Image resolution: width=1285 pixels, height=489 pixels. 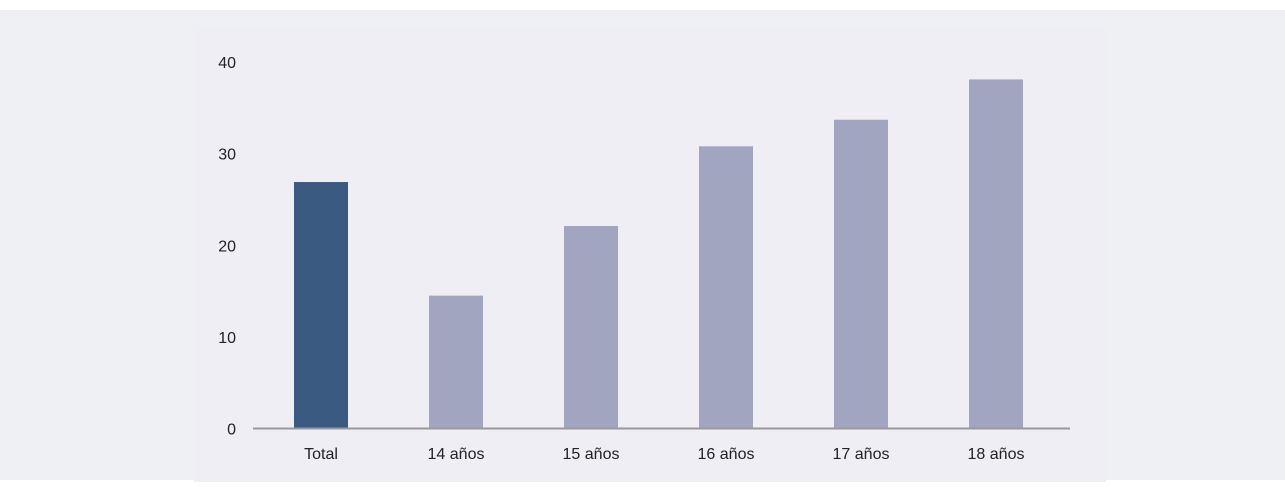 What do you see at coordinates (227, 63) in the screenshot?
I see `y-tick-label: 40` at bounding box center [227, 63].